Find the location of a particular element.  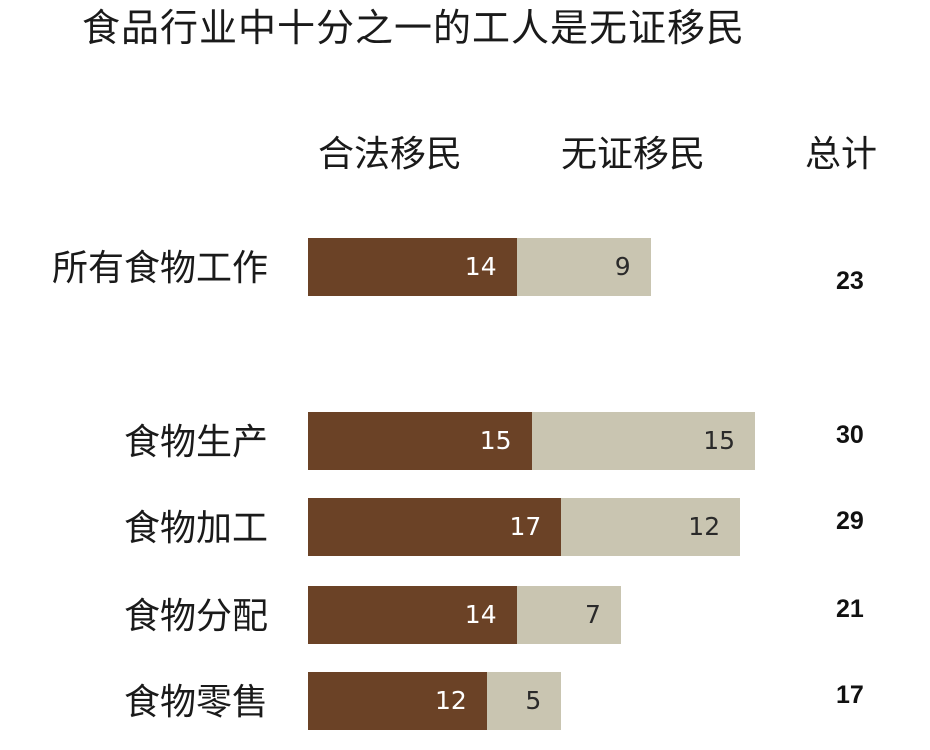

row-label: 食物分配 is located at coordinates (195, 616).